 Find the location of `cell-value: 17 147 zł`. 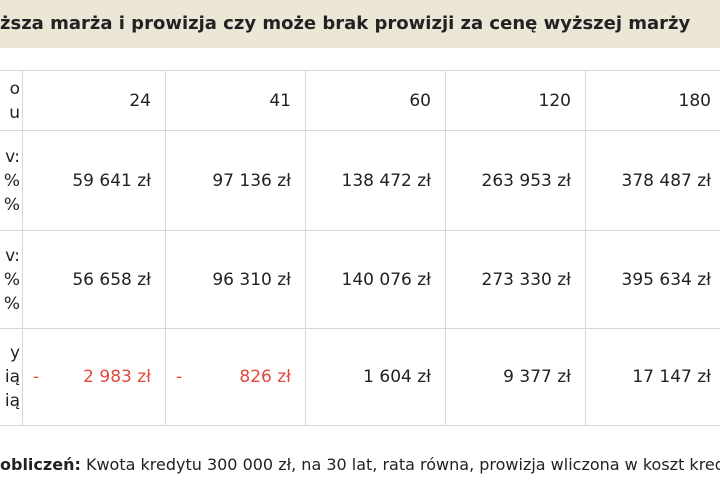

cell-value: 17 147 zł is located at coordinates (671, 377).